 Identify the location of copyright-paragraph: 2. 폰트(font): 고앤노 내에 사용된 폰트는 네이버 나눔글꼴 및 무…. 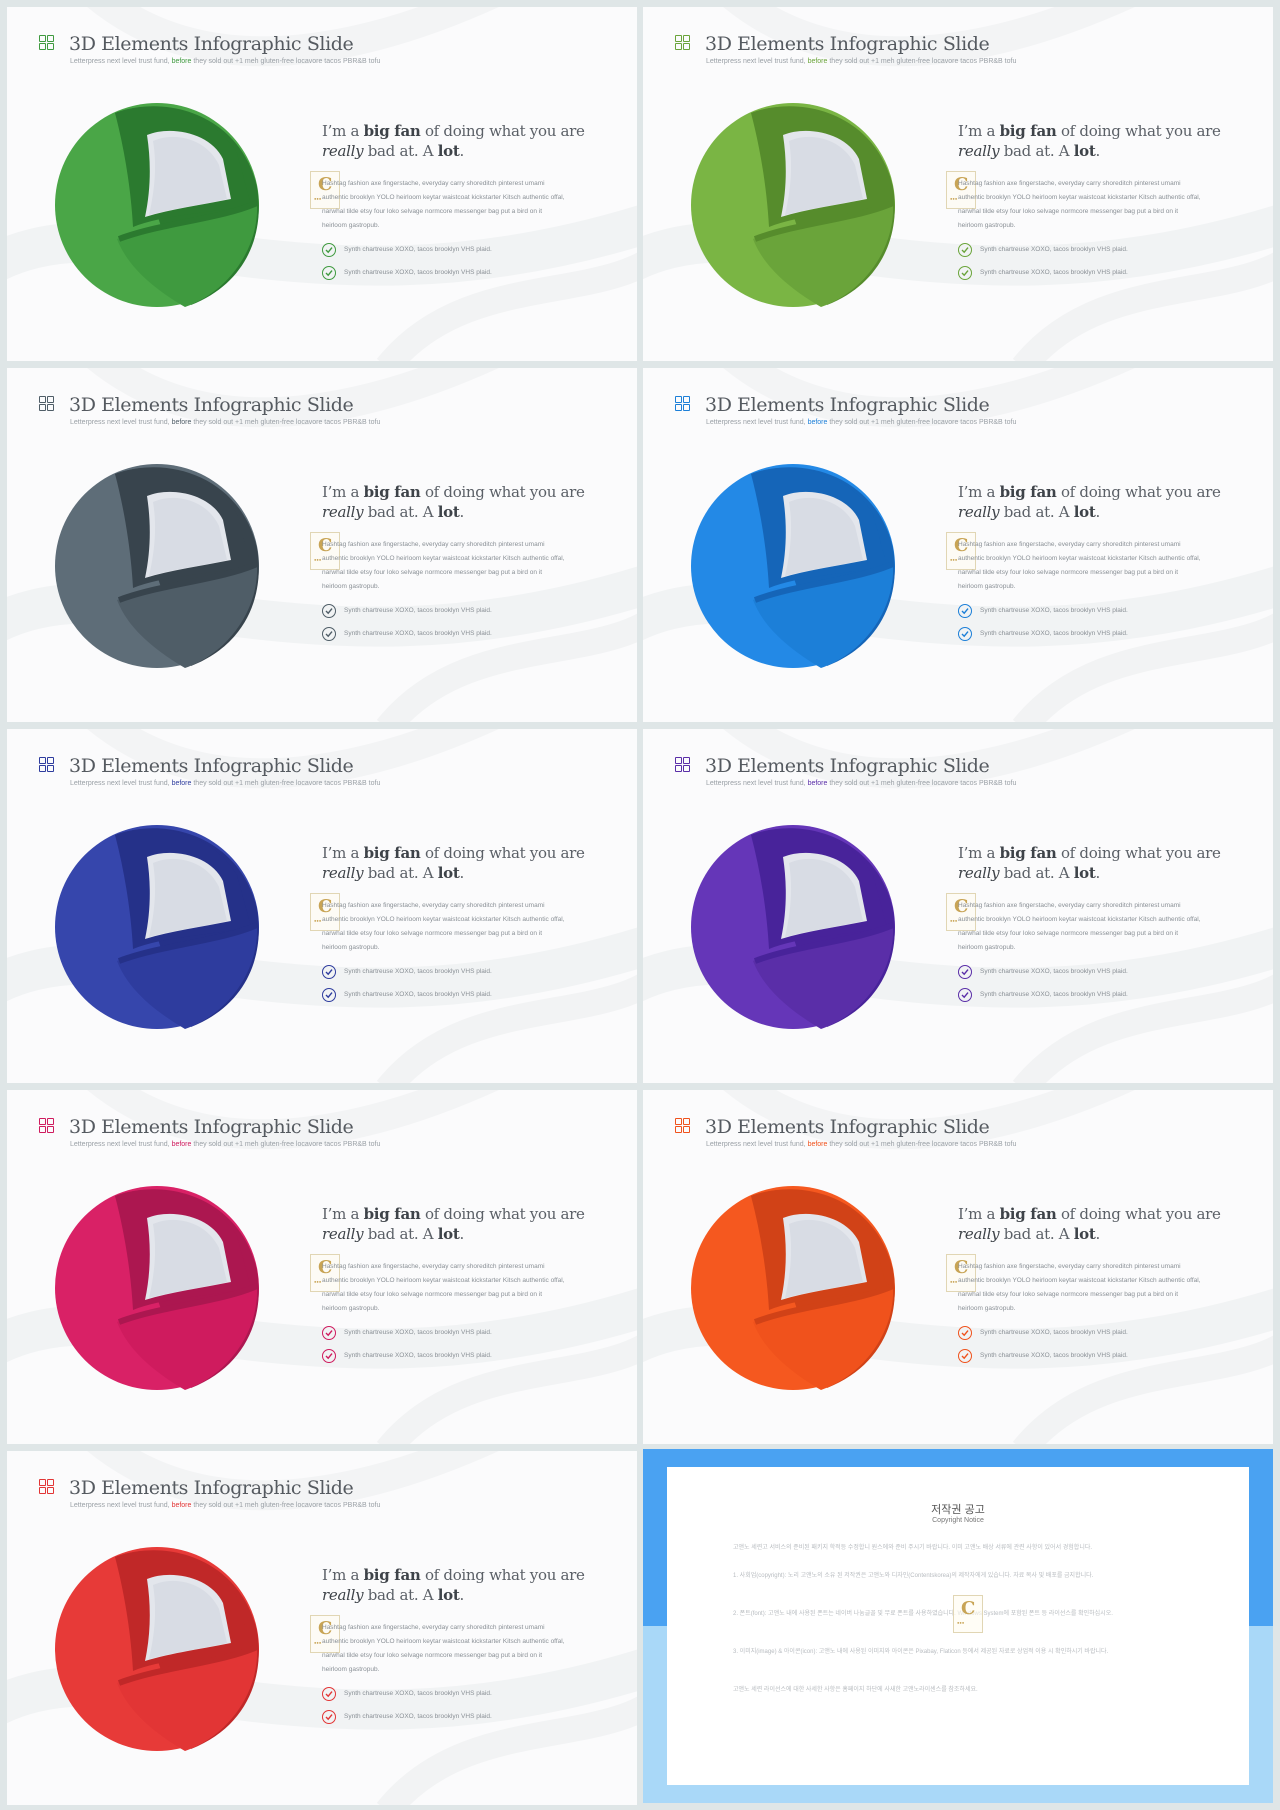
(923, 1614).